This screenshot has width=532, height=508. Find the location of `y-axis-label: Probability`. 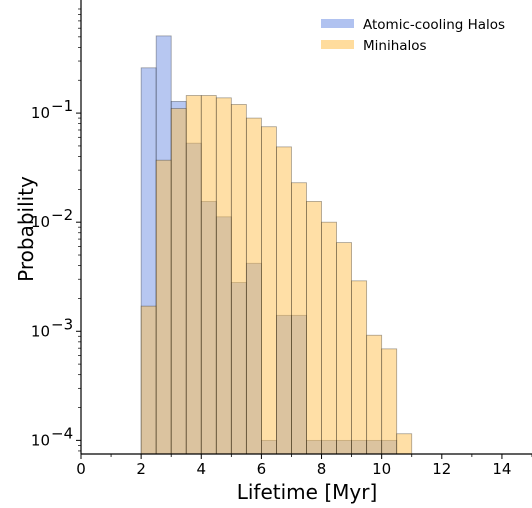

y-axis-label: Probability is located at coordinates (26, 229).